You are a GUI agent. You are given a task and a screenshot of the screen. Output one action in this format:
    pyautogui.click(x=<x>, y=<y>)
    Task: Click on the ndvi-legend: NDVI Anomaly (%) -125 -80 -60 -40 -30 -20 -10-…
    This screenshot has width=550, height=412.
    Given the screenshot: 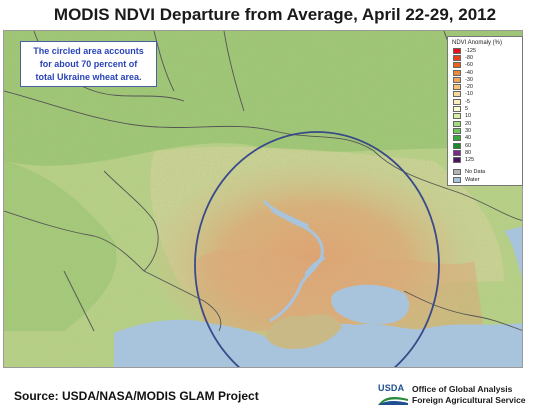 What is the action you would take?
    pyautogui.click(x=485, y=111)
    